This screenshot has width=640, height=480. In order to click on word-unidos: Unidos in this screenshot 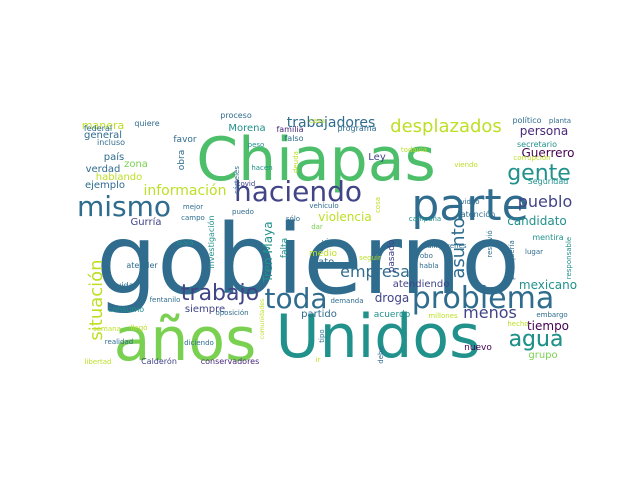, I will do `click(378, 337)`.